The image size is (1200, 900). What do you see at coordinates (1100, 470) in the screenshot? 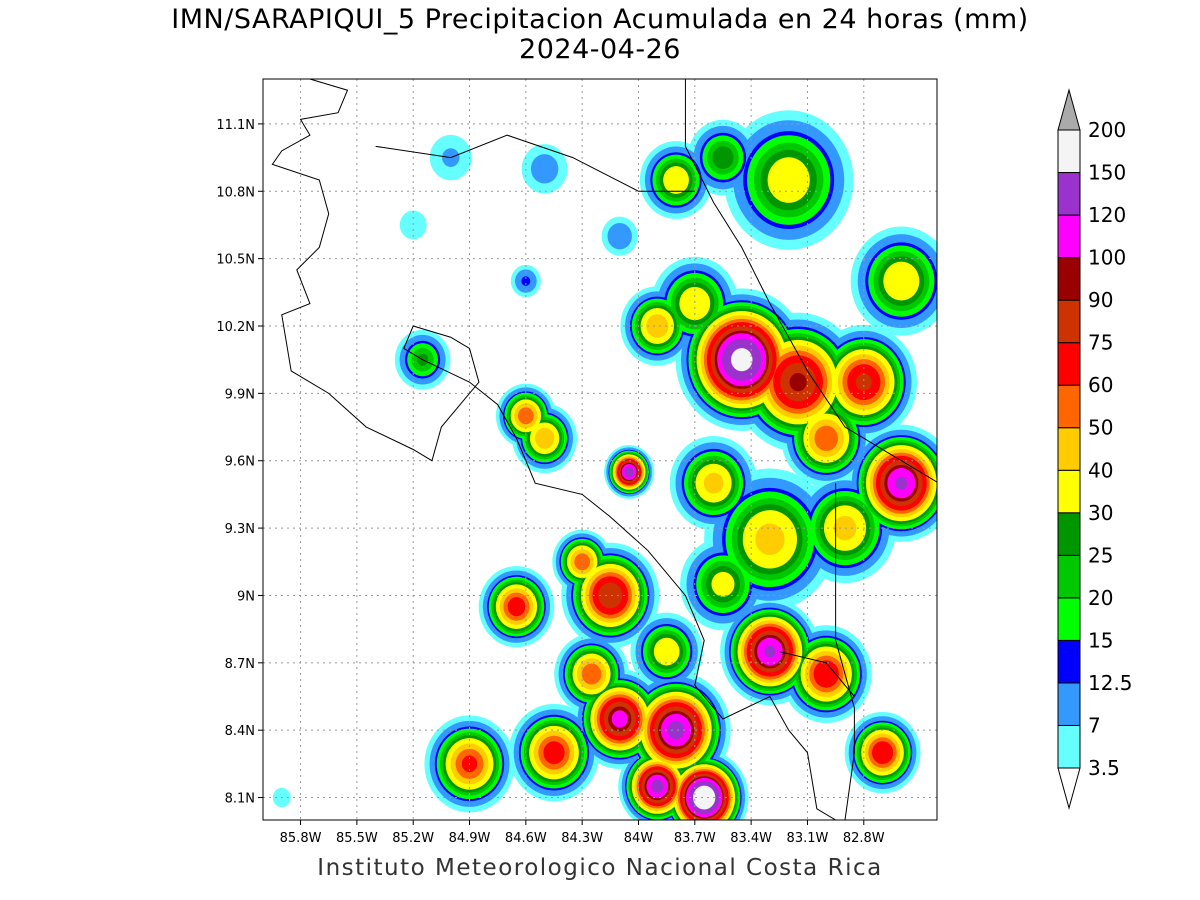
I see `colorbar-label: 40` at bounding box center [1100, 470].